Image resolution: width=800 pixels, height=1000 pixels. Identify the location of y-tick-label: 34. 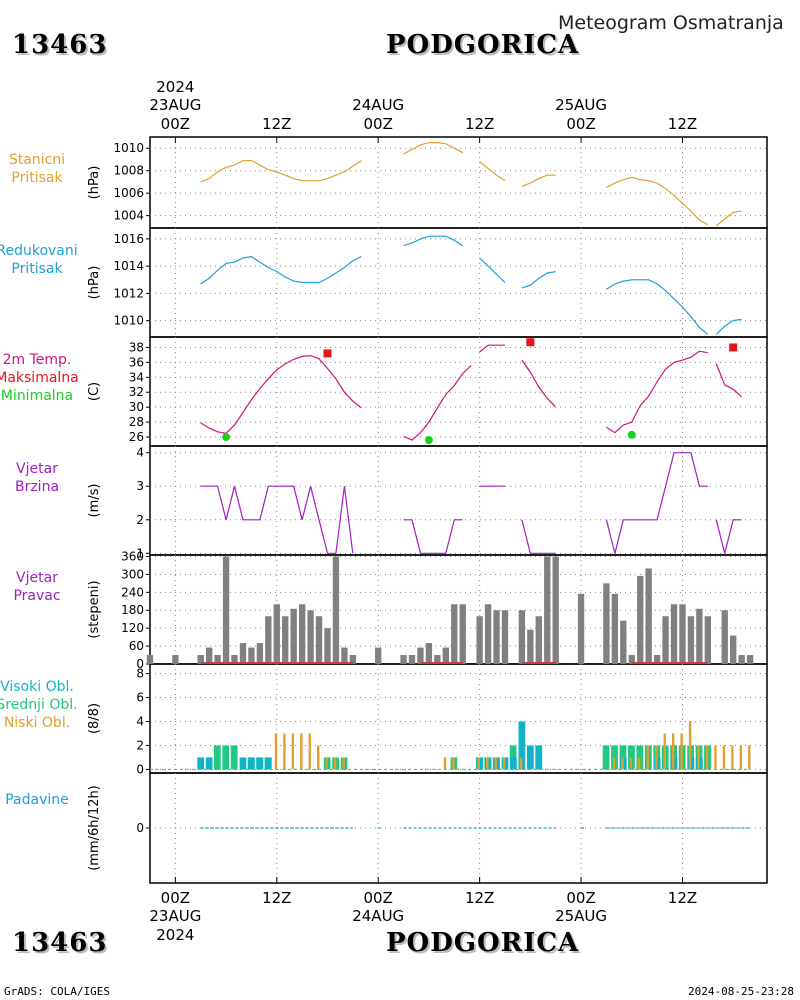
(136, 377).